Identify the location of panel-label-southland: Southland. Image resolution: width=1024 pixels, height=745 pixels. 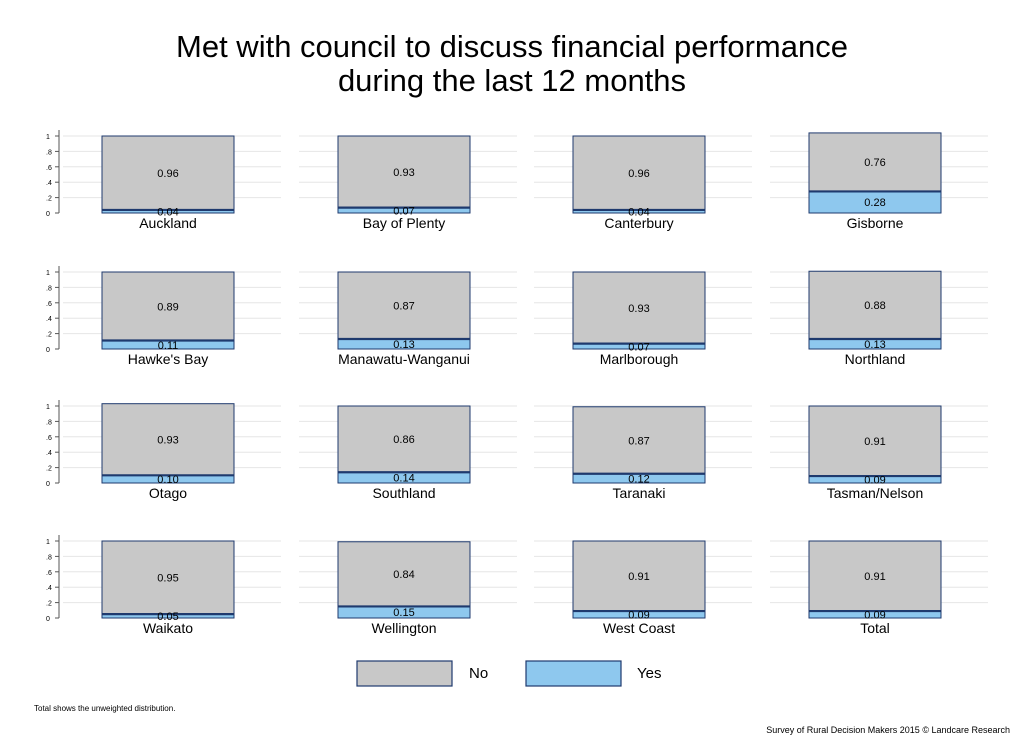
(403, 493).